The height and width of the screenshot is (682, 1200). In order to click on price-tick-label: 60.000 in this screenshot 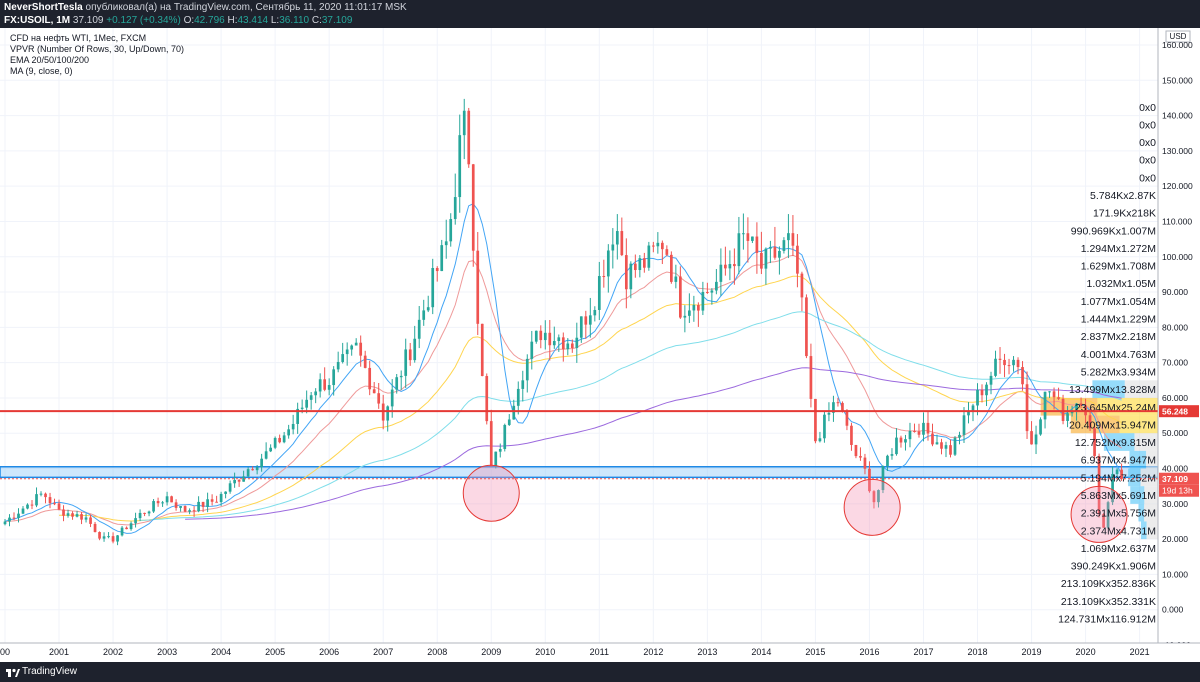, I will do `click(1175, 398)`.